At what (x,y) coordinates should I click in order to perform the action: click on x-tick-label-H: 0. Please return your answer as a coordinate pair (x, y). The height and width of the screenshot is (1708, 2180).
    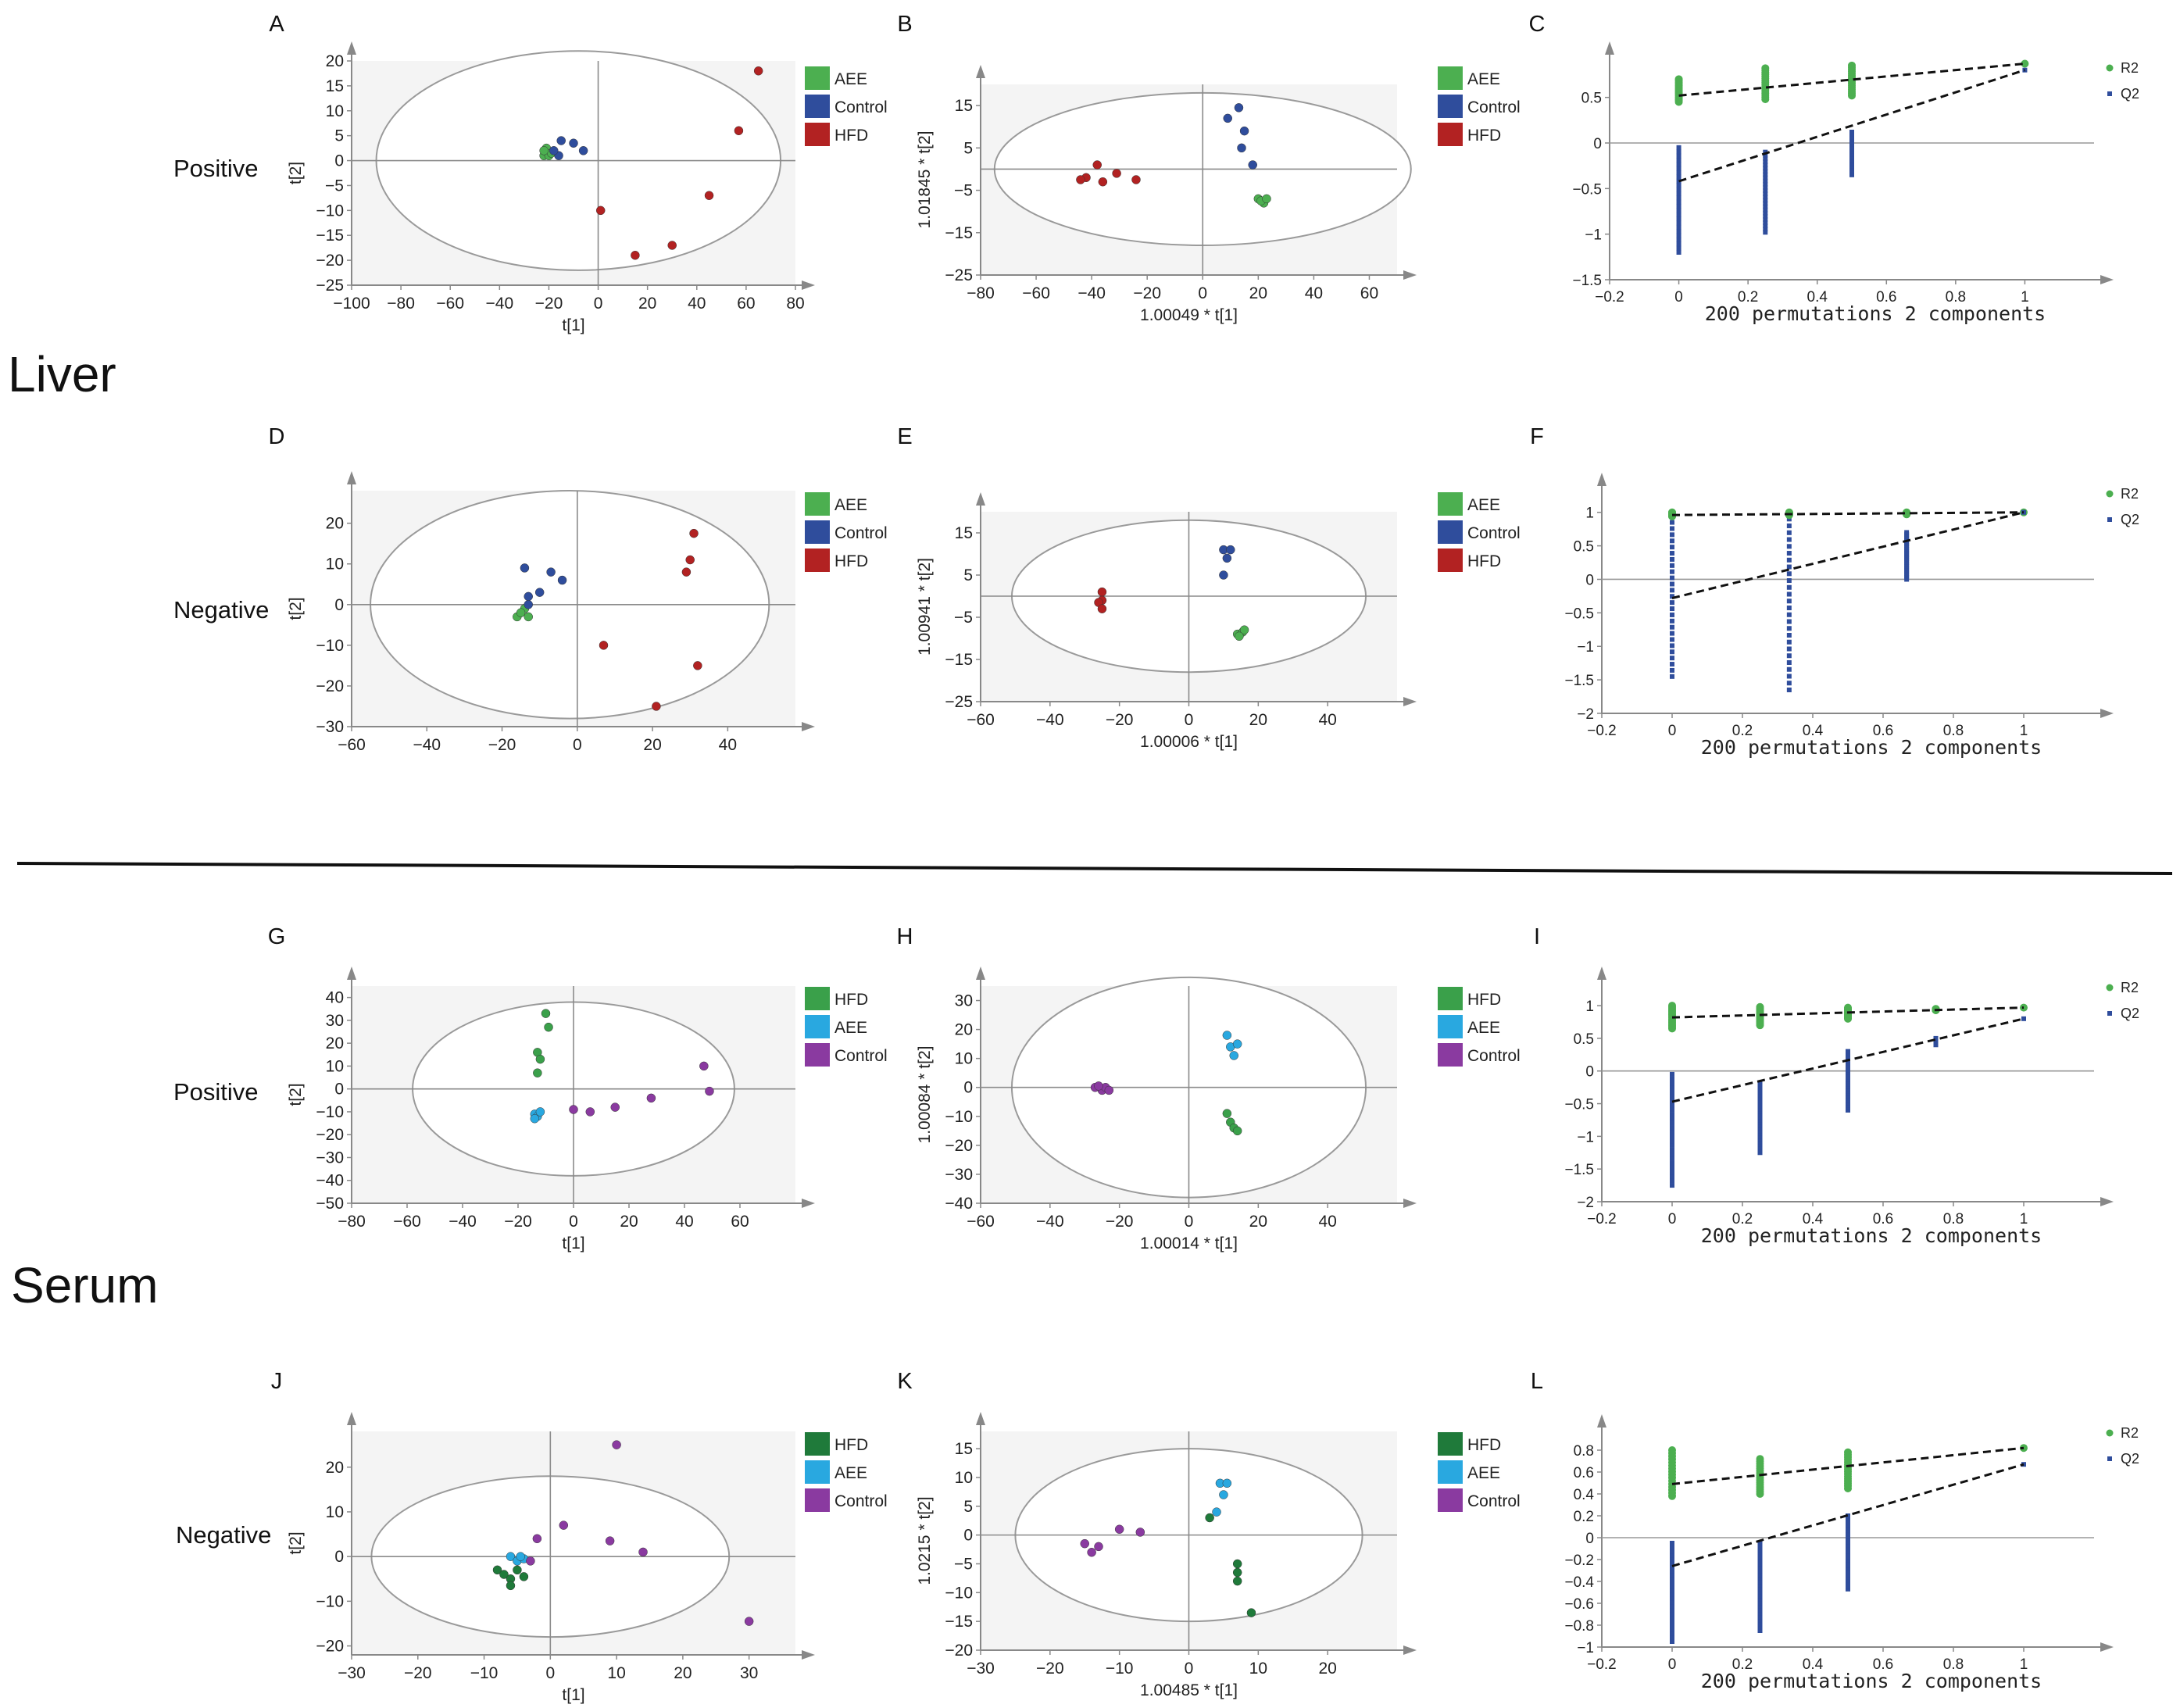
    Looking at the image, I should click on (1189, 1222).